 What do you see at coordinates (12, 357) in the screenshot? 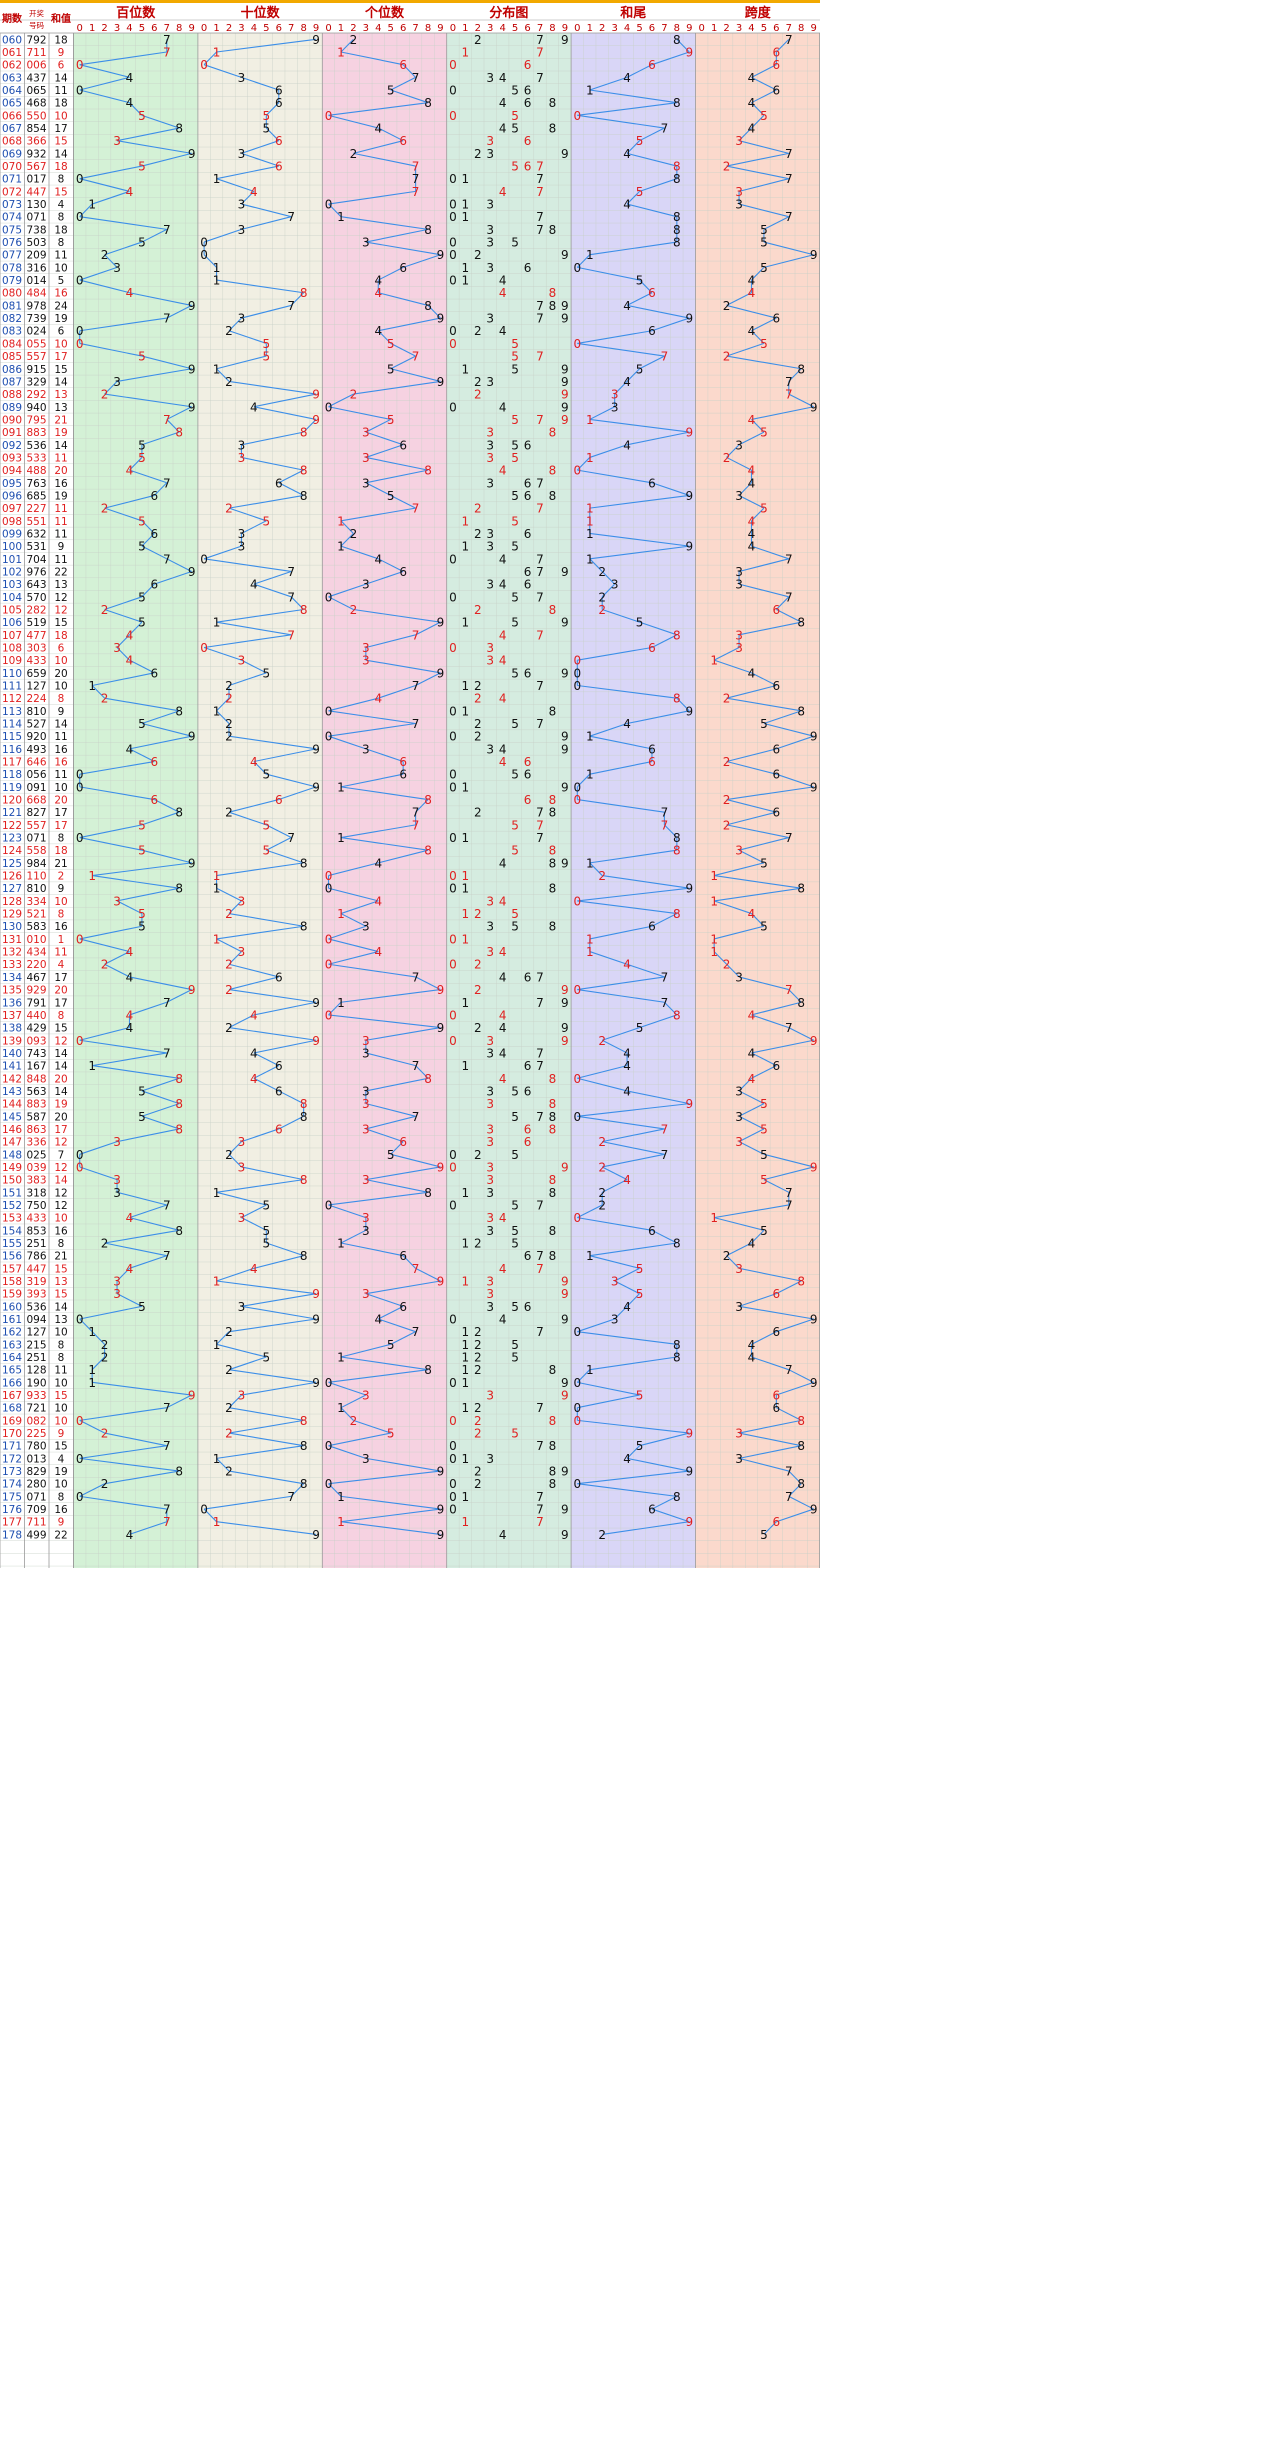
I see `period-number: 085` at bounding box center [12, 357].